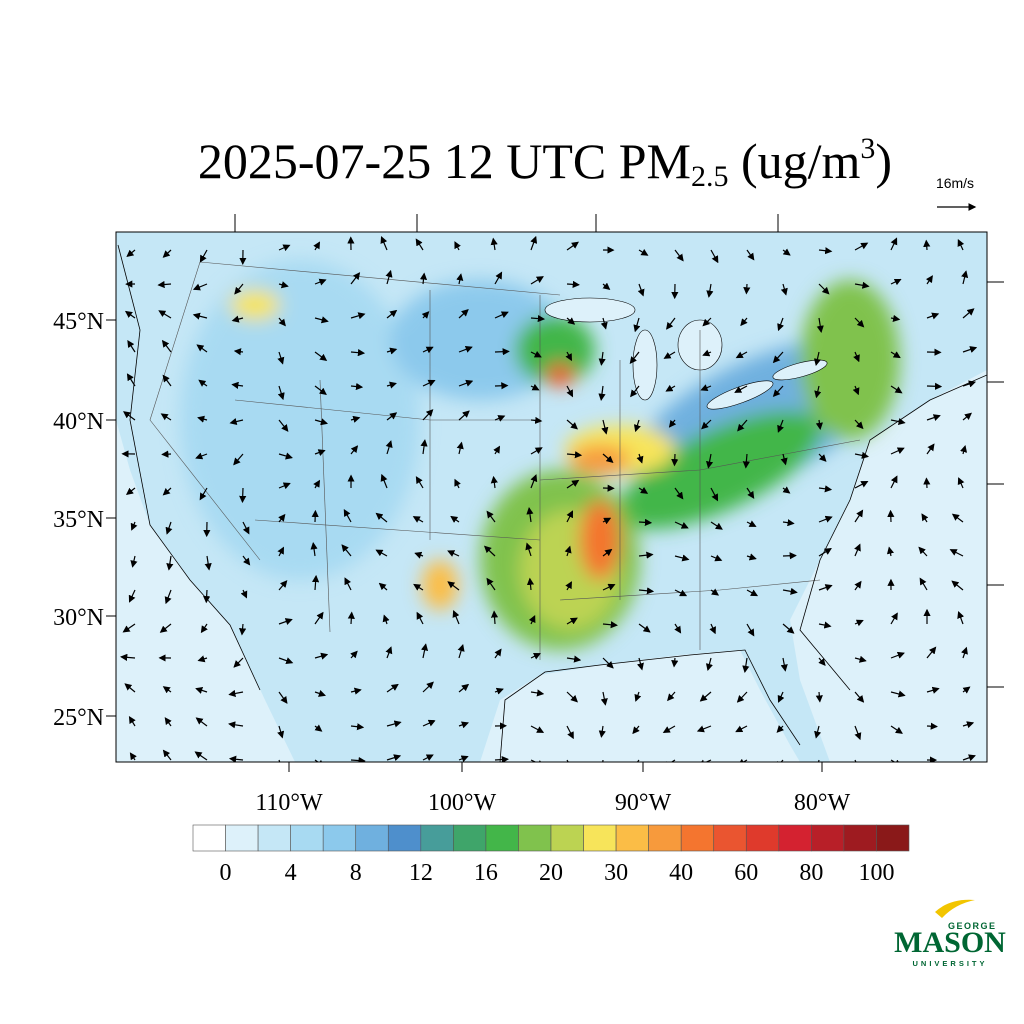 The width and height of the screenshot is (1024, 1024). Describe the element at coordinates (205, 591) in the screenshot. I see `pacific` at that location.